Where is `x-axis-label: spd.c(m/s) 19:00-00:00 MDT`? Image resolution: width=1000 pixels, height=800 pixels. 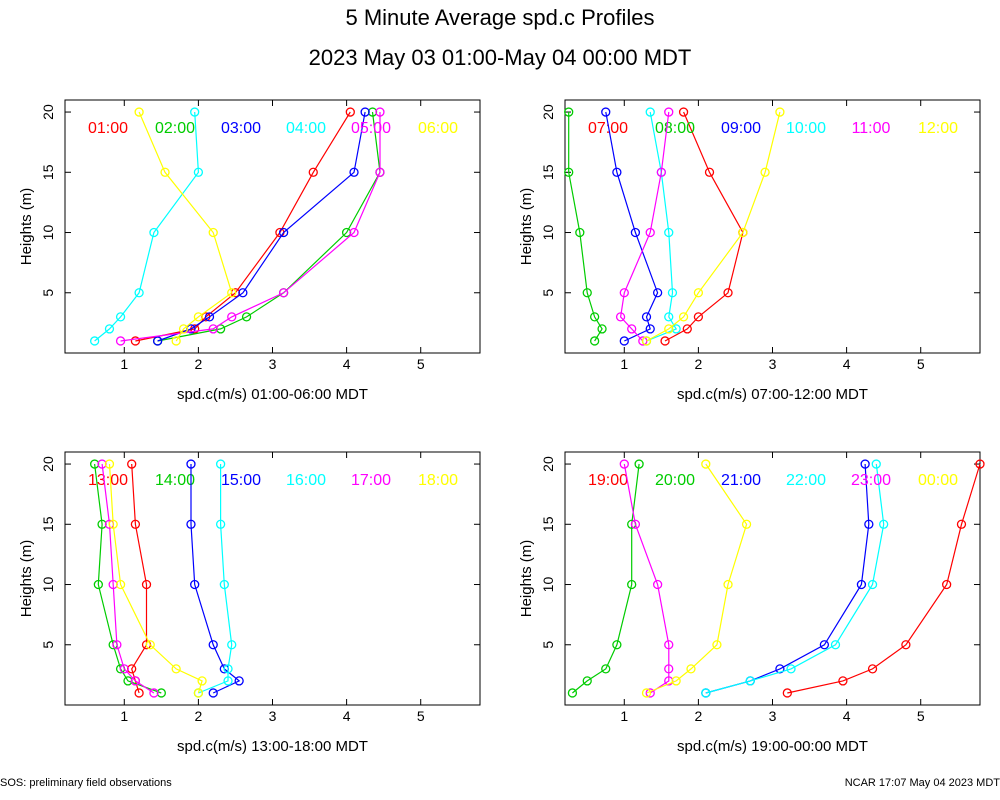 x-axis-label: spd.c(m/s) 19:00-00:00 MDT is located at coordinates (772, 746).